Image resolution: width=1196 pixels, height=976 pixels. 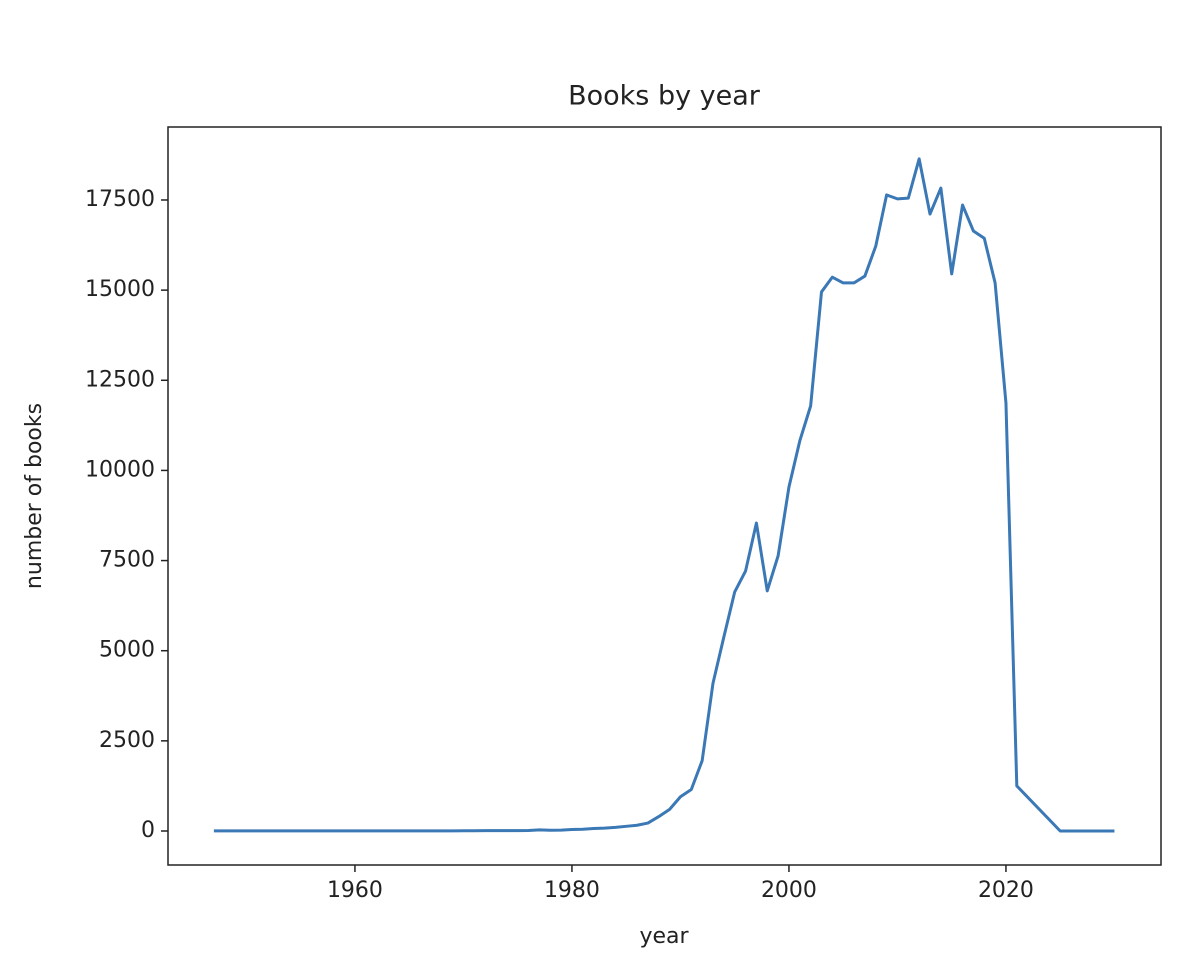 What do you see at coordinates (1006, 890) in the screenshot?
I see `x-tick-label: 2020` at bounding box center [1006, 890].